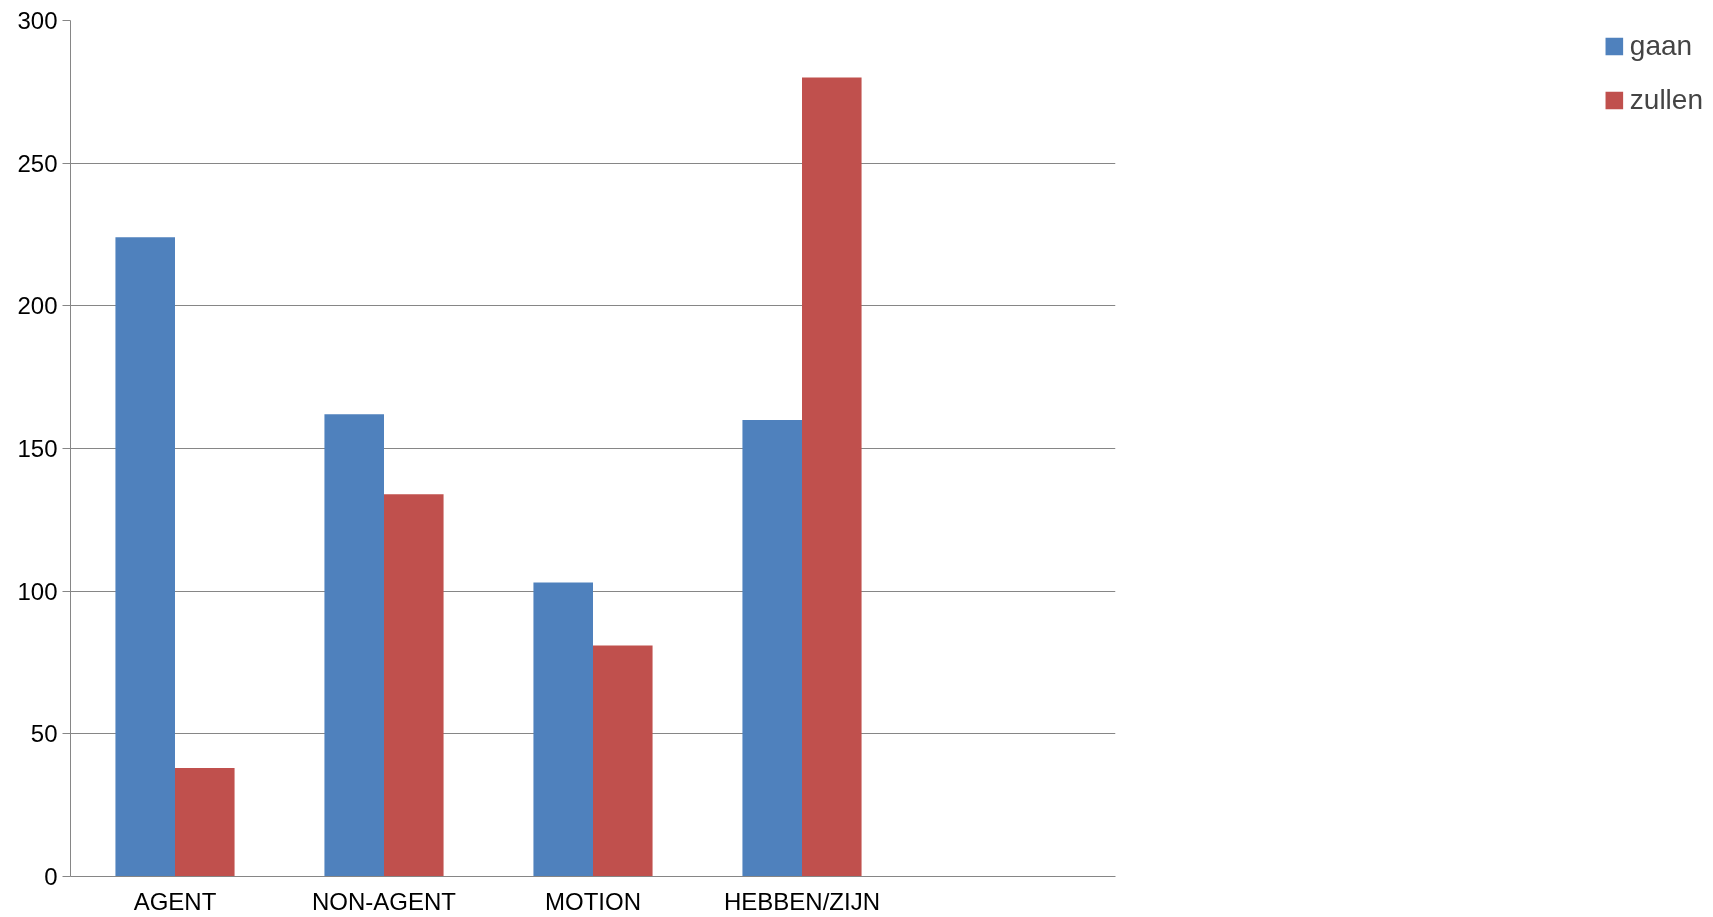 The width and height of the screenshot is (1713, 917). Describe the element at coordinates (1661, 46) in the screenshot. I see `legend-label: gaan` at that location.